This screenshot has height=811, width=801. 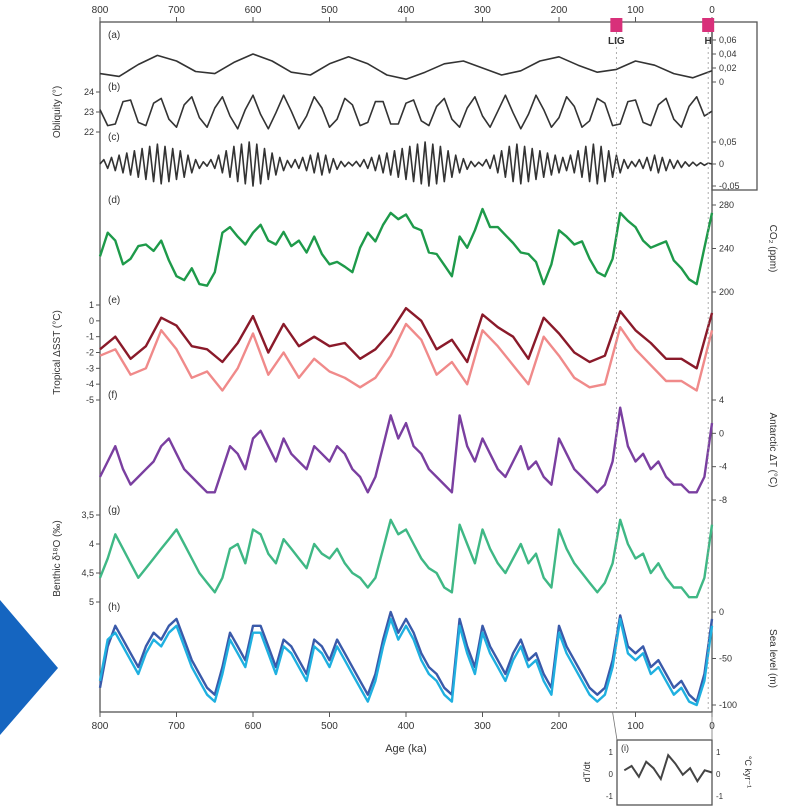 What do you see at coordinates (91, 544) in the screenshot?
I see `y-tick-label-left: 4` at bounding box center [91, 544].